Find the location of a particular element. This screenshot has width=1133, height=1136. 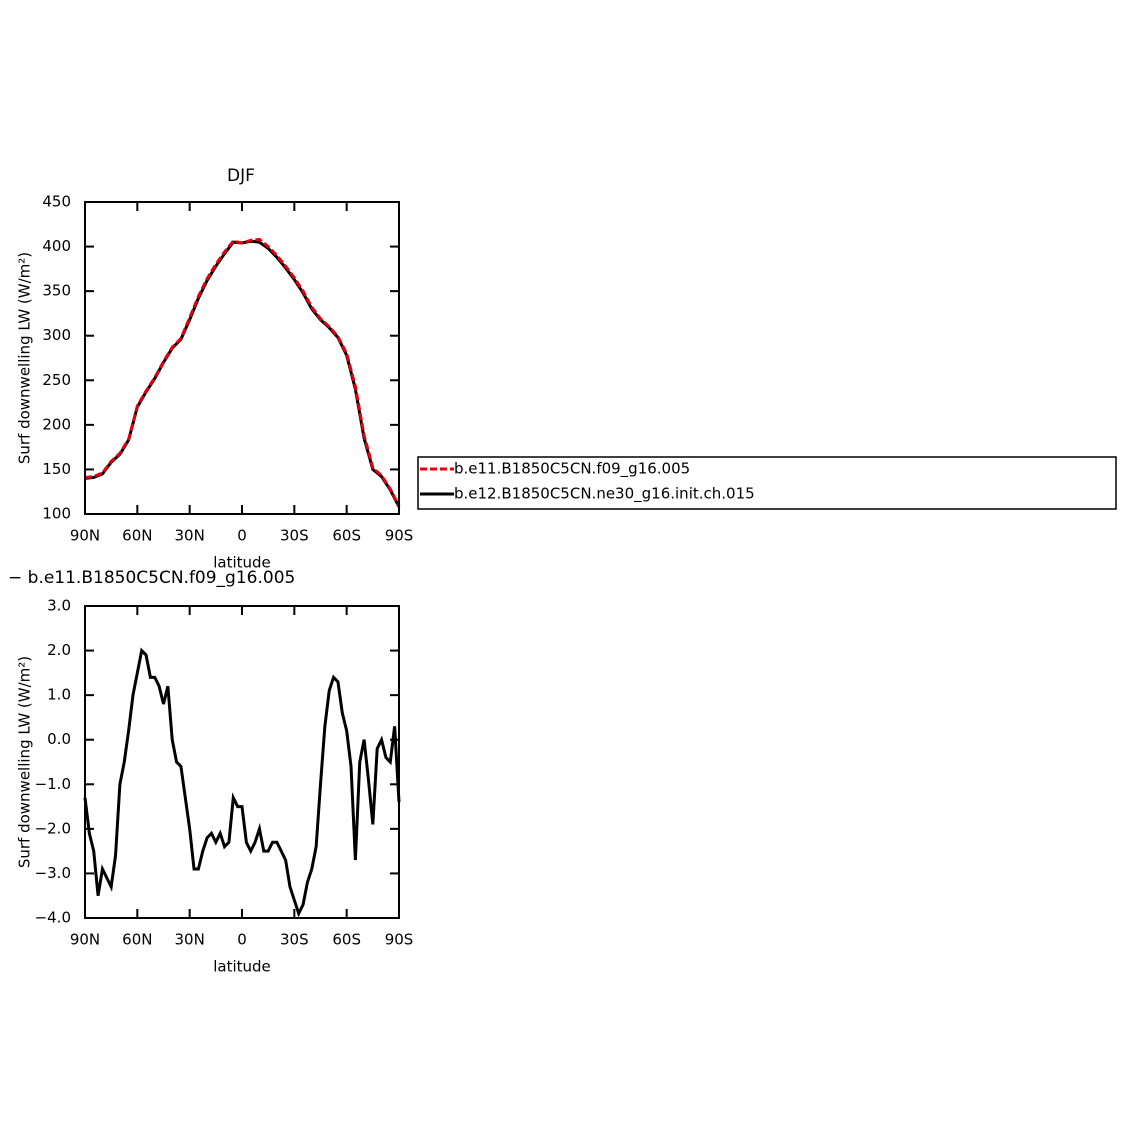

y-tick-label: 2.0 is located at coordinates (59, 650).